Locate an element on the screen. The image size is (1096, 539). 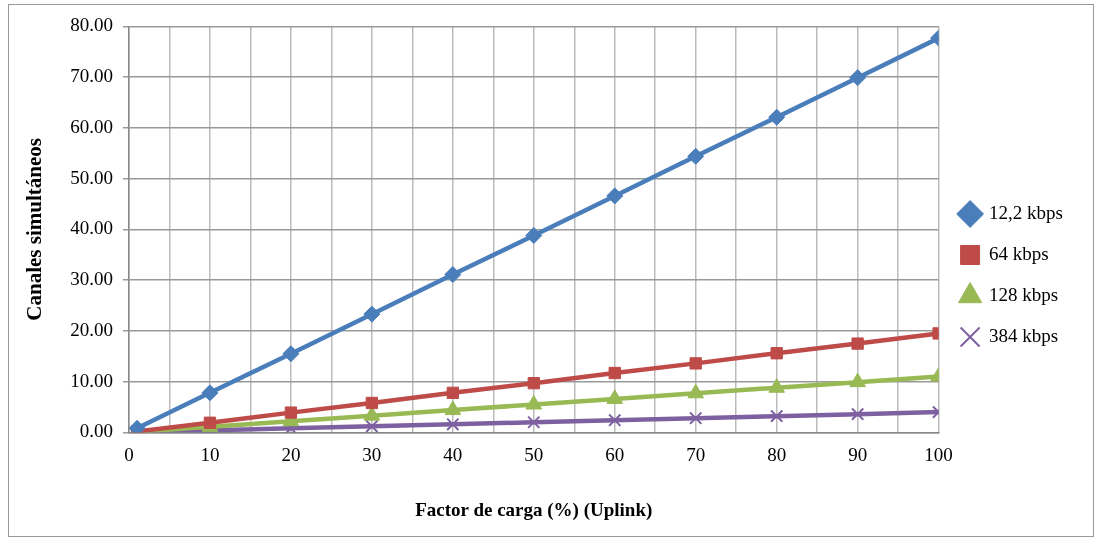
legend-label: 12,2 kbps is located at coordinates (1026, 212).